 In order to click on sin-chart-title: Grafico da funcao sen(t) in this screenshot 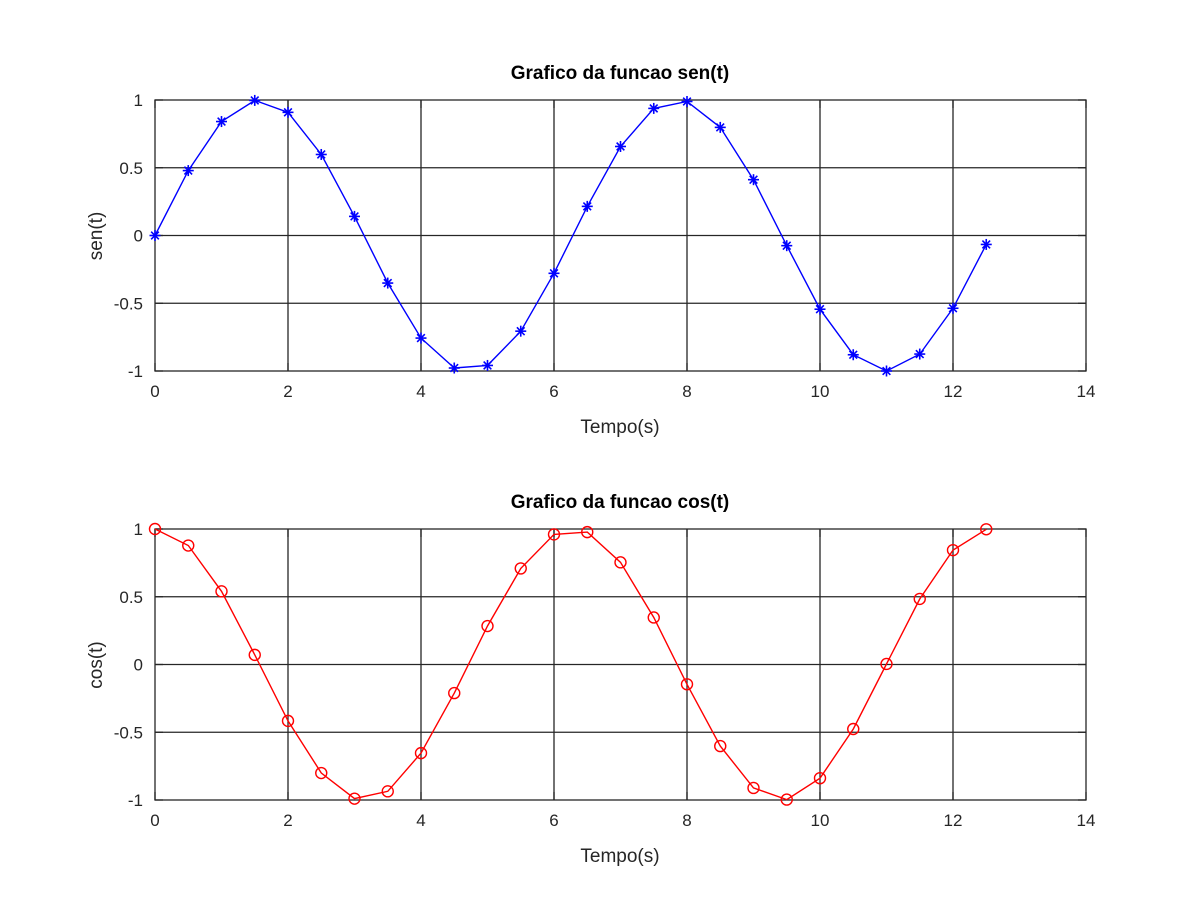, I will do `click(620, 73)`.